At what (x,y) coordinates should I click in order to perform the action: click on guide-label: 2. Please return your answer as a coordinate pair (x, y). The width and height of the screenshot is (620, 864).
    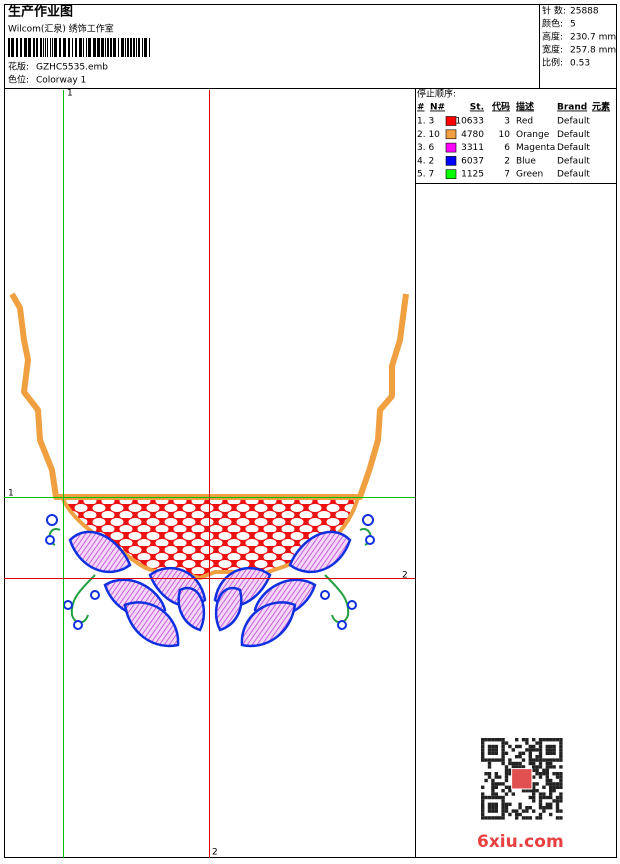
    Looking at the image, I should click on (405, 576).